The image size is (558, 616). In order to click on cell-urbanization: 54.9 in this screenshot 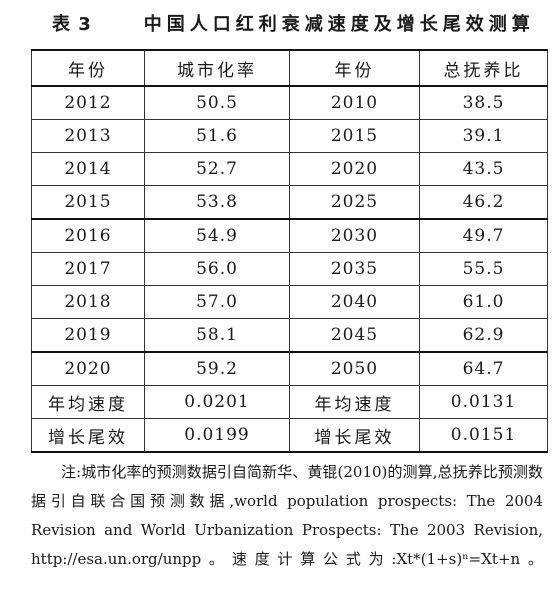, I will do `click(217, 236)`.